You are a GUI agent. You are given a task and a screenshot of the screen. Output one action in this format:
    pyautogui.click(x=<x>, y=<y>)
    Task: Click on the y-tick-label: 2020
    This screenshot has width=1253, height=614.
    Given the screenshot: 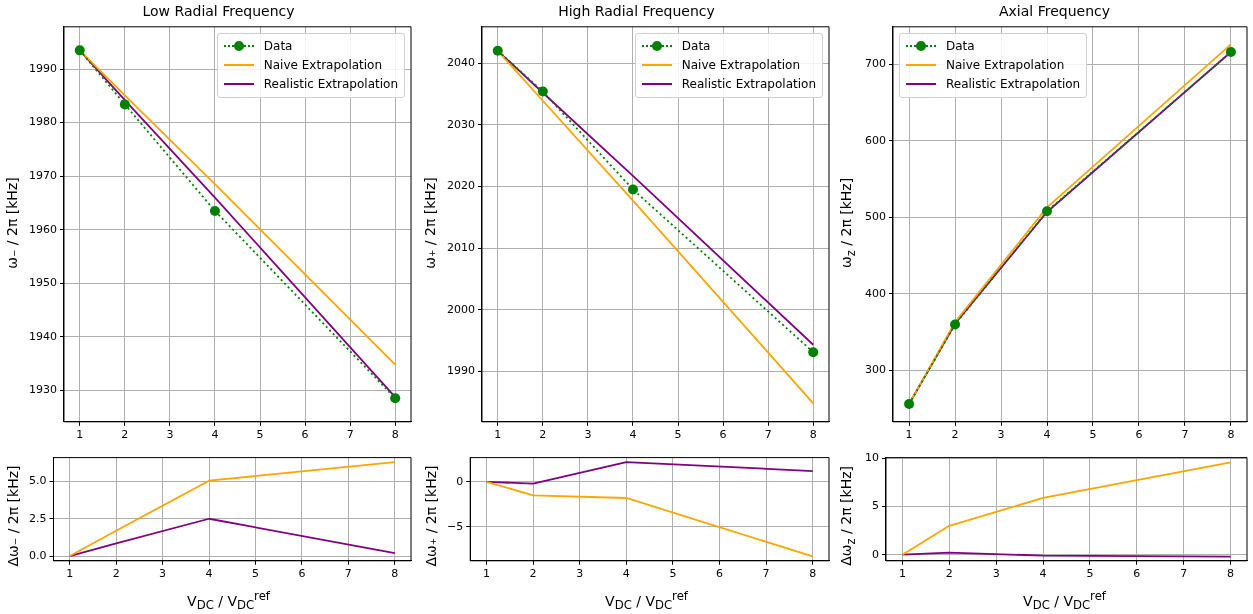 What is the action you would take?
    pyautogui.click(x=460, y=186)
    